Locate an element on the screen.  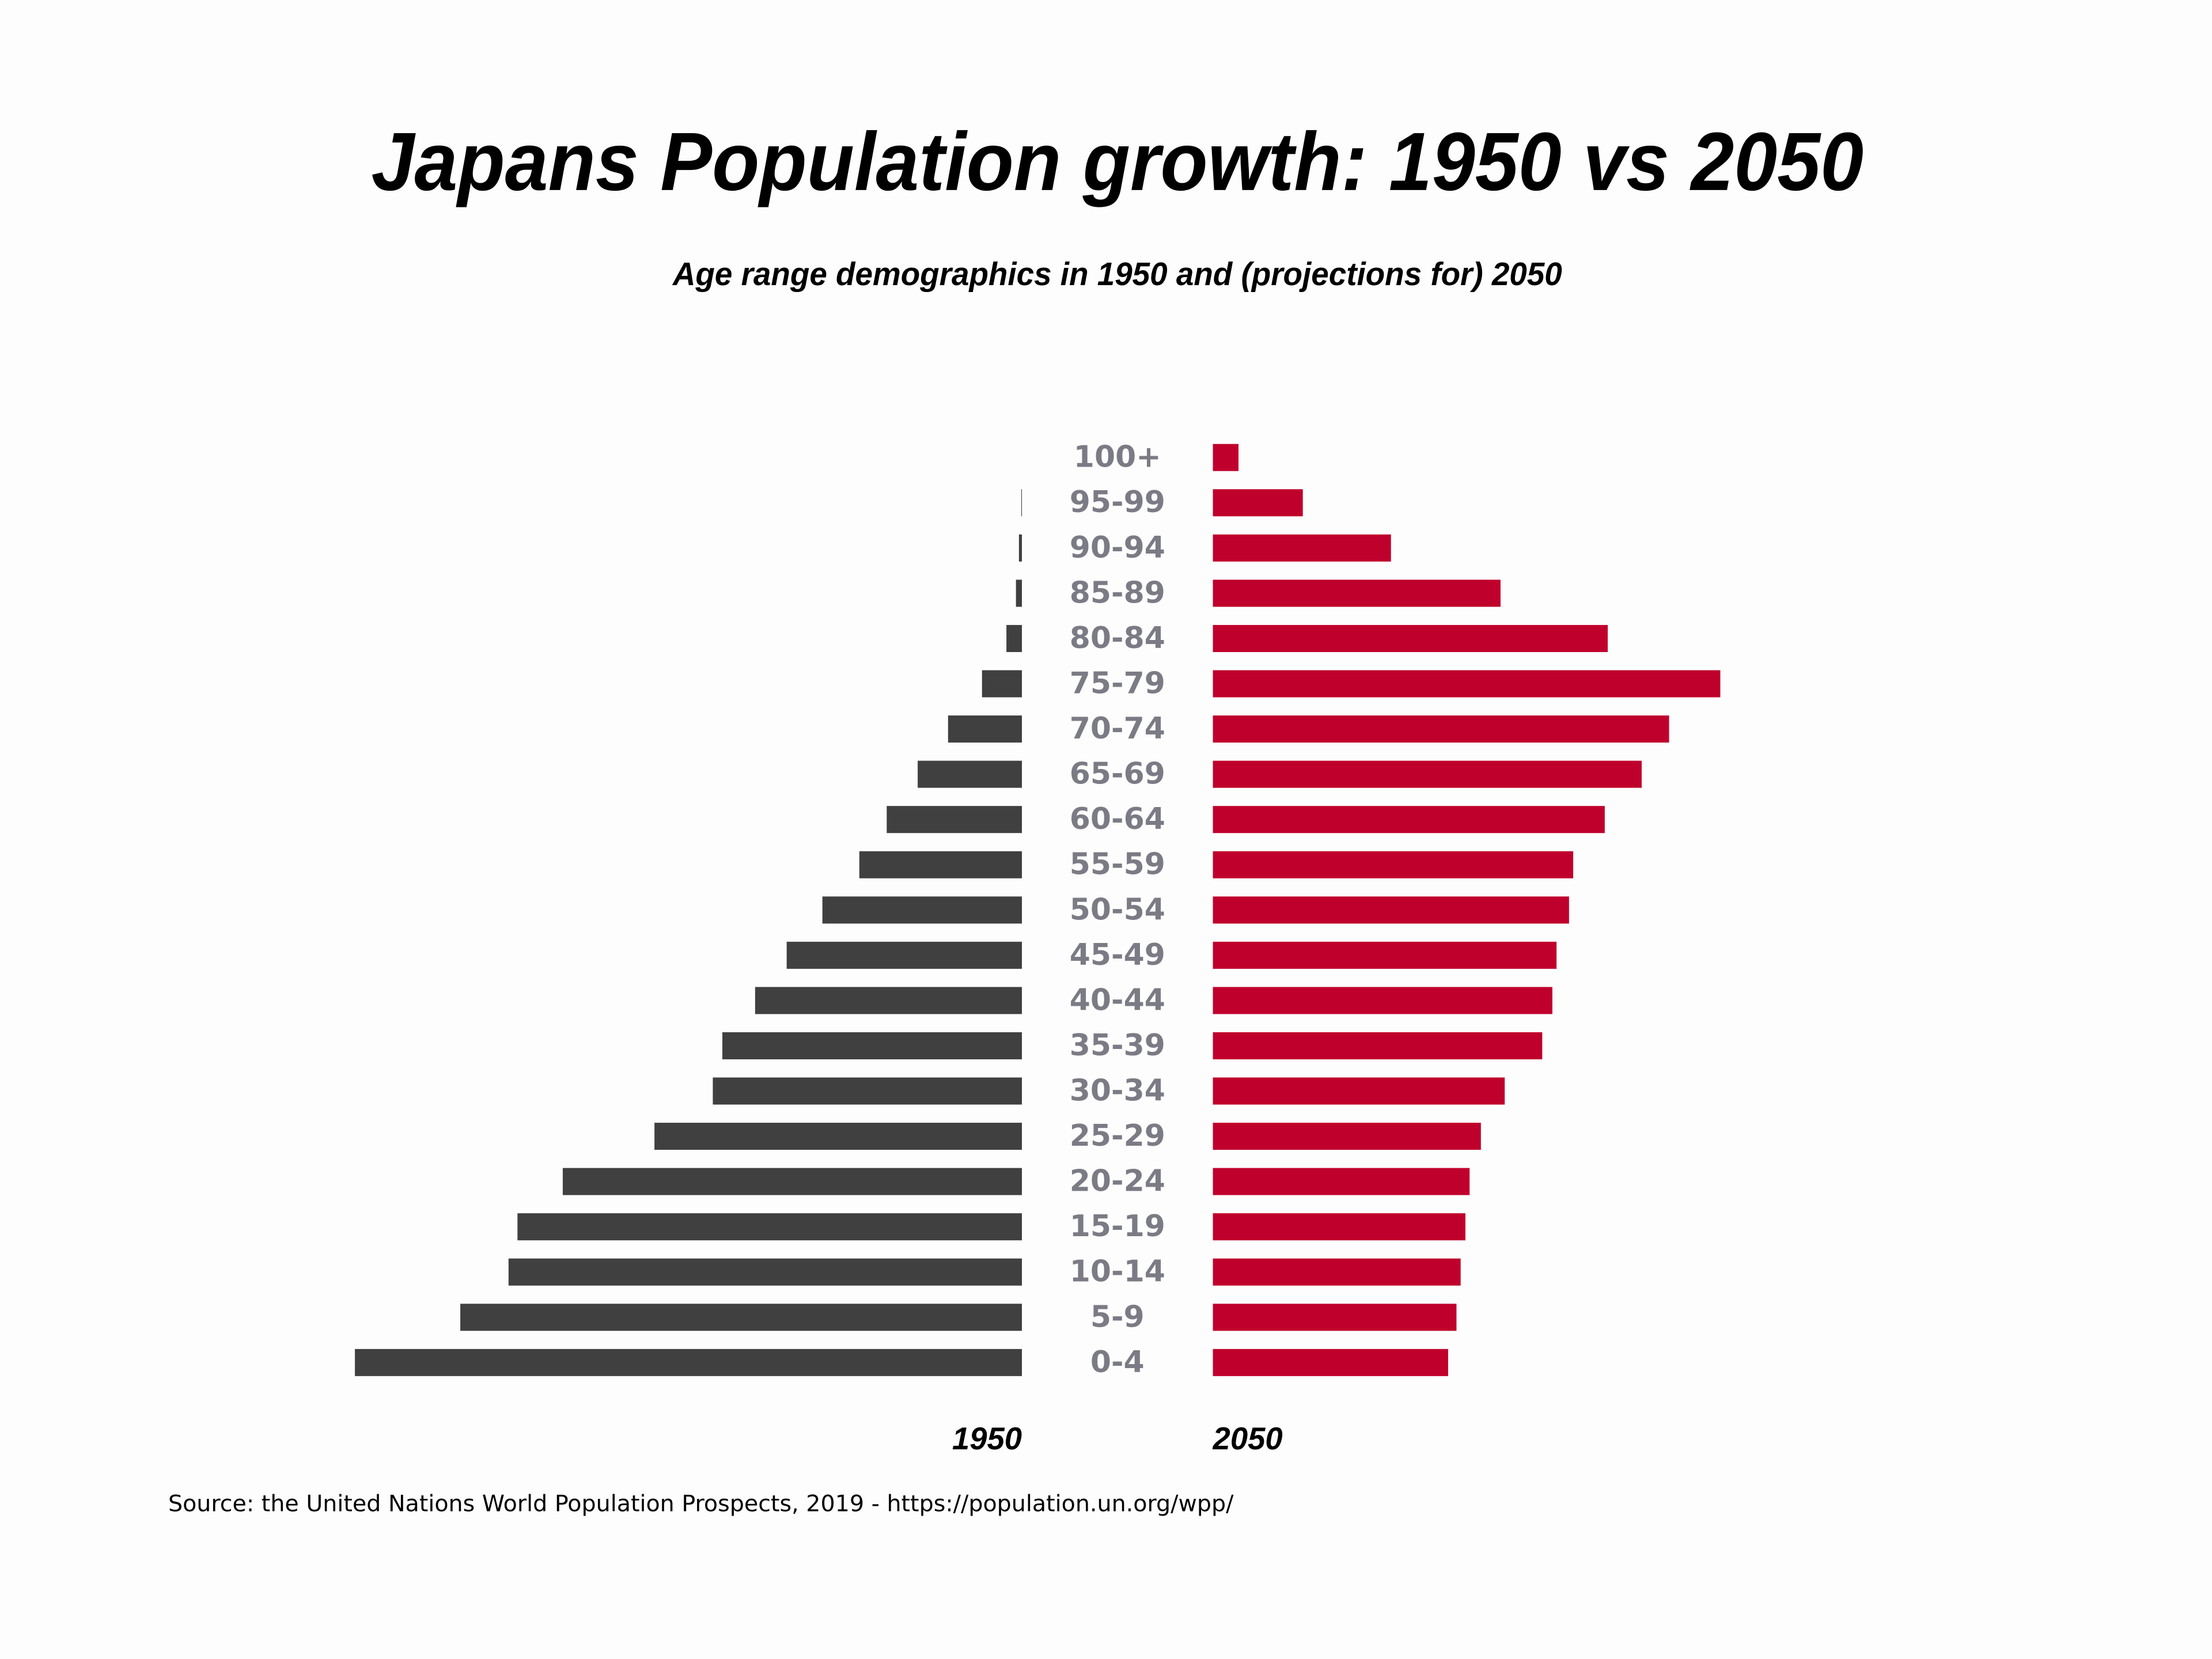
category-label: 15-19 is located at coordinates (1117, 1226).